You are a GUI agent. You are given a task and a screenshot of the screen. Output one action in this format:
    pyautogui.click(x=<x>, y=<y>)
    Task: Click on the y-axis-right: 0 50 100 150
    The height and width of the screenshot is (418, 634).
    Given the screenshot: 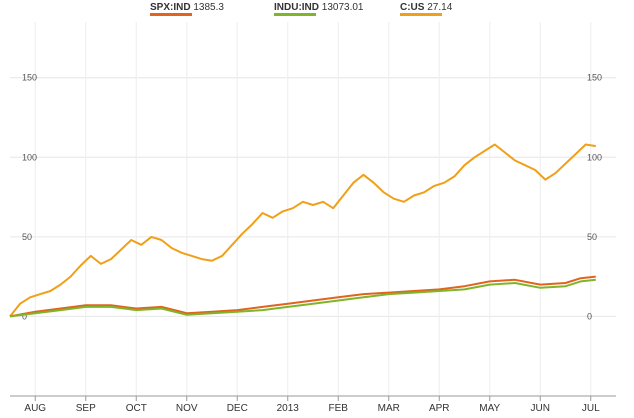 What is the action you would take?
    pyautogui.click(x=594, y=197)
    